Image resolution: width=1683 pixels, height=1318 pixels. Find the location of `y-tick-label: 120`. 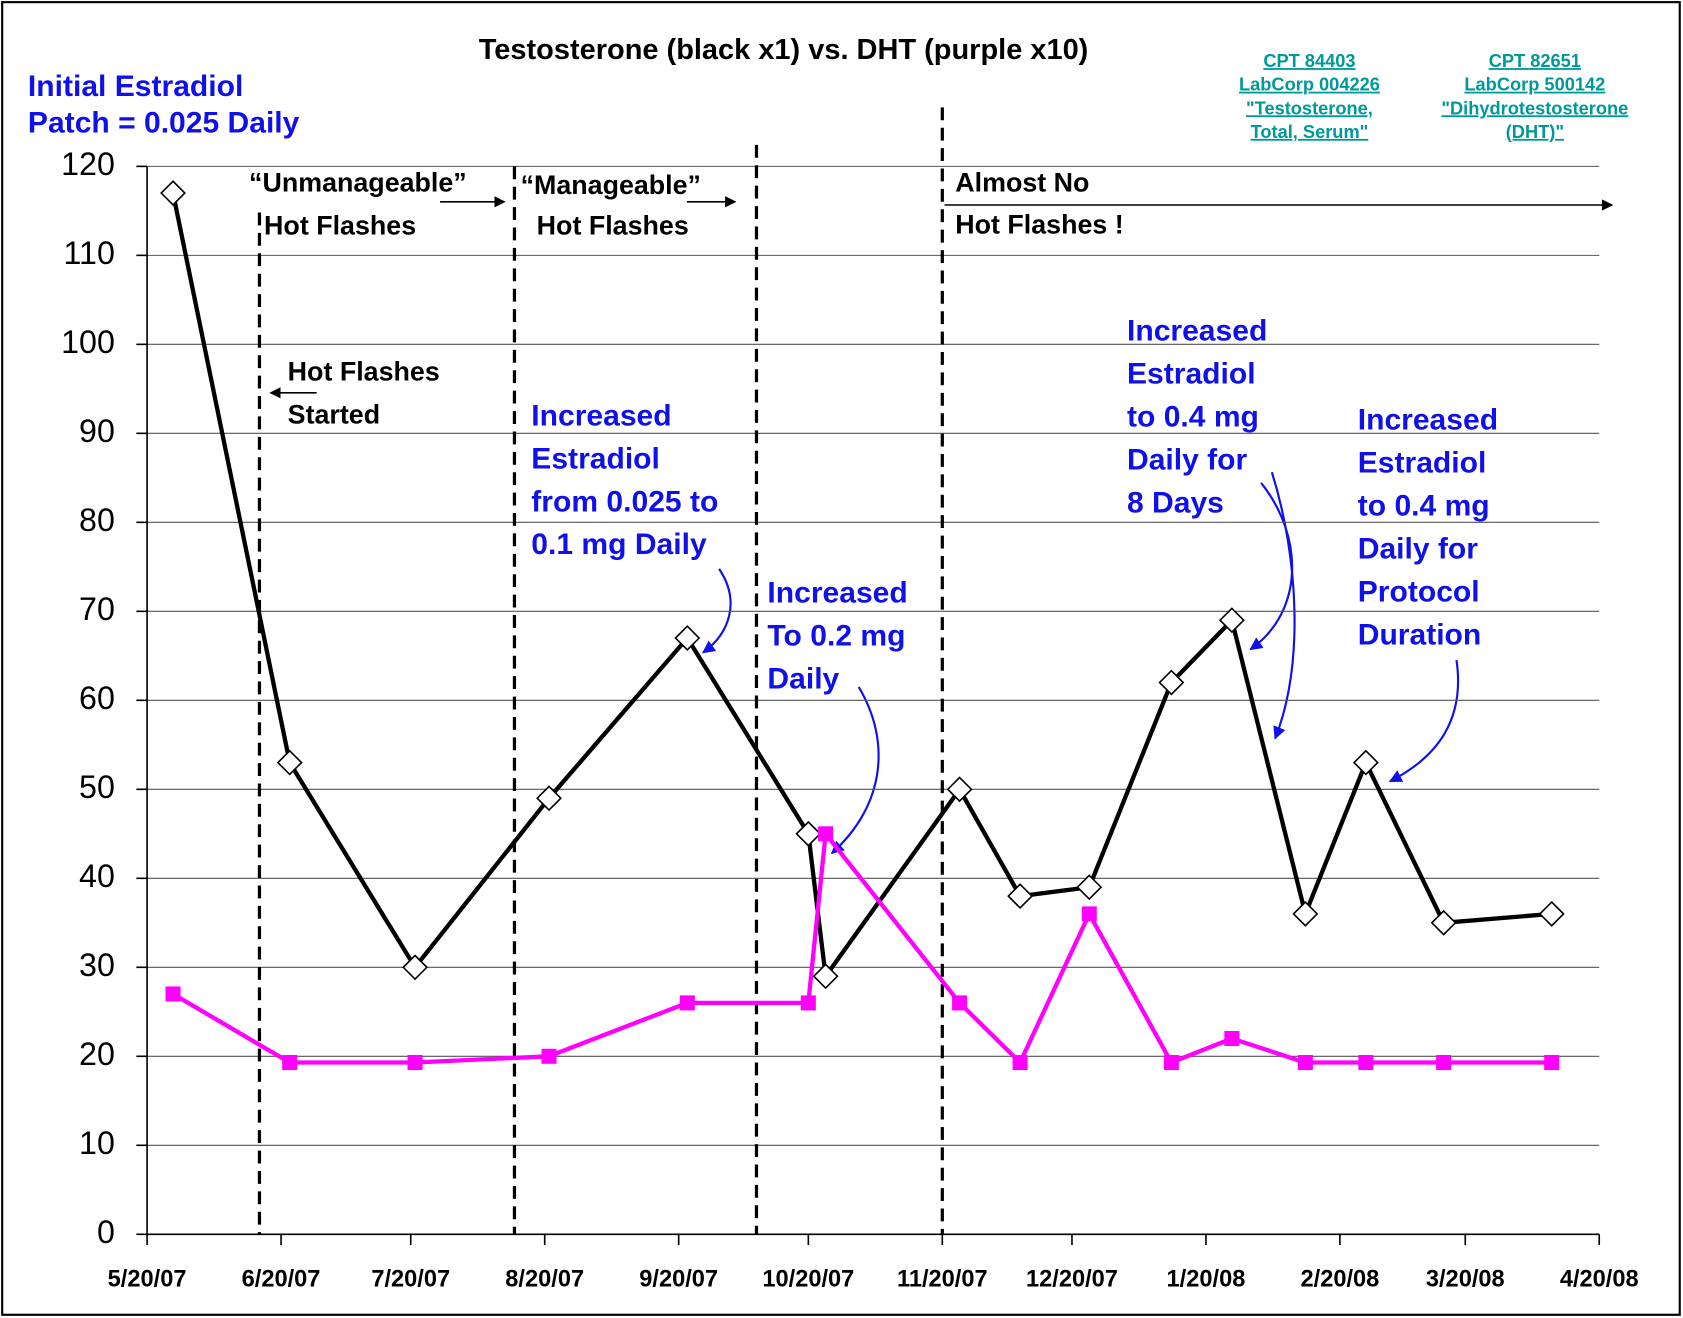

y-tick-label: 120 is located at coordinates (88, 164).